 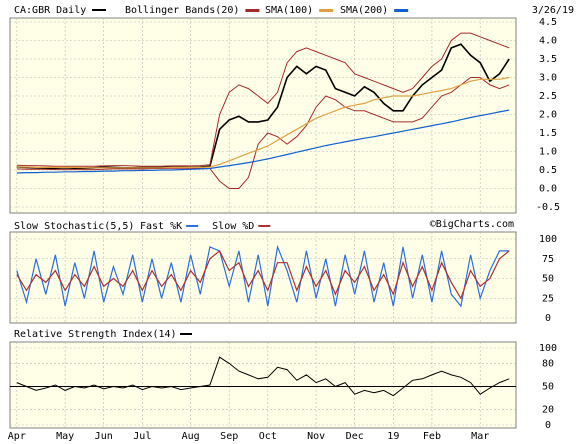 What do you see at coordinates (472, 224) in the screenshot?
I see `credit: ©BigCharts.com` at bounding box center [472, 224].